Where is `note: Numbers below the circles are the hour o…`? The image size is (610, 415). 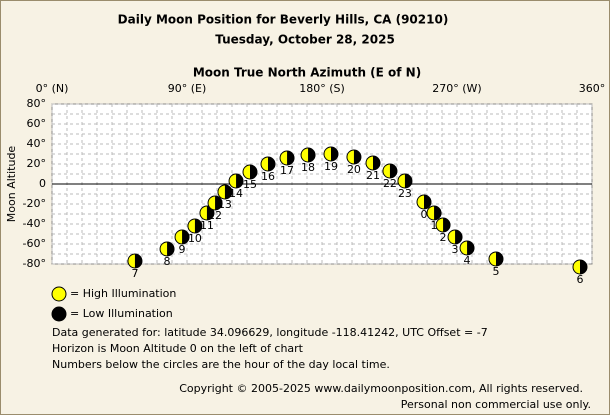
note: Numbers below the circles are the hour o… is located at coordinates (221, 364).